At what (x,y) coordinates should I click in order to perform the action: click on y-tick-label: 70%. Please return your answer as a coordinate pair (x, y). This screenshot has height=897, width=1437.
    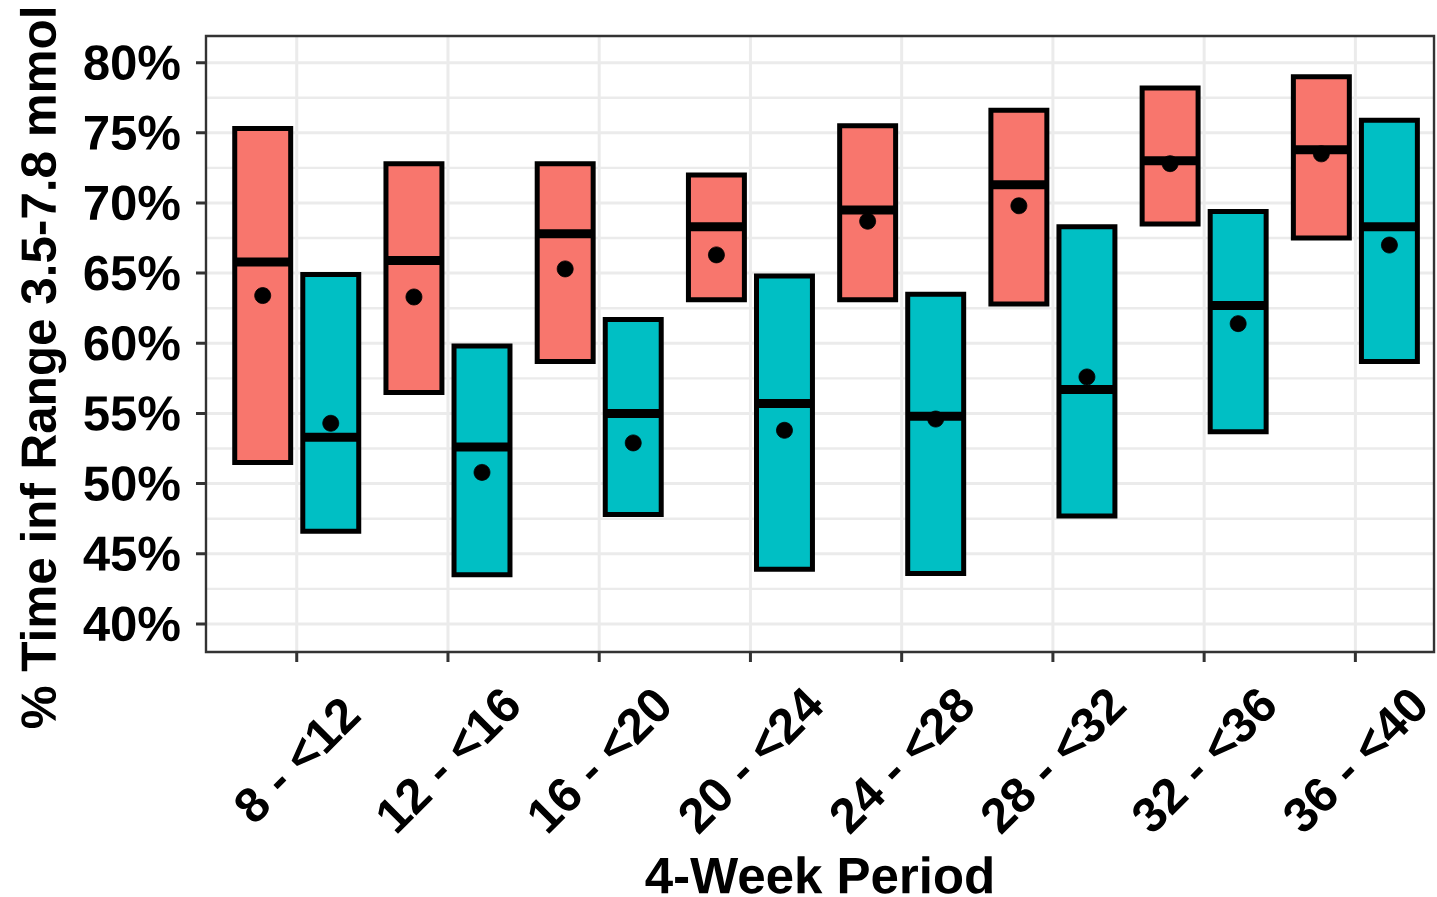
    Looking at the image, I should click on (132, 203).